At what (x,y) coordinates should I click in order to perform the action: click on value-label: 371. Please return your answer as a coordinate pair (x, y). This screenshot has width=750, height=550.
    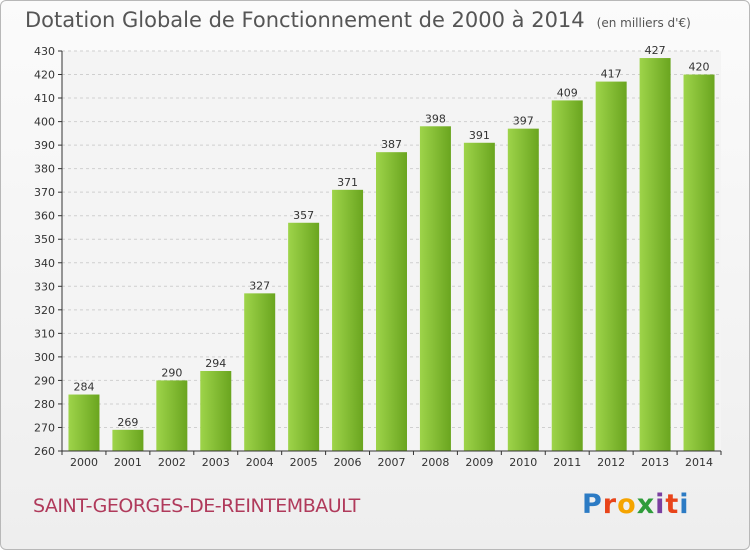
    Looking at the image, I should click on (347, 182).